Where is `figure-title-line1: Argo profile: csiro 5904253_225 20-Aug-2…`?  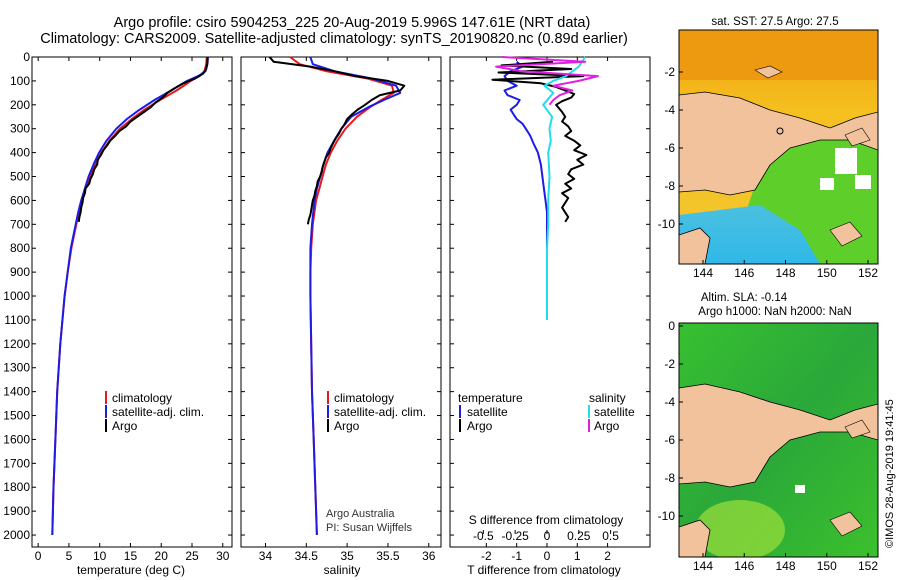
figure-title-line1: Argo profile: csiro 5904253_225 20-Aug-2… is located at coordinates (352, 23).